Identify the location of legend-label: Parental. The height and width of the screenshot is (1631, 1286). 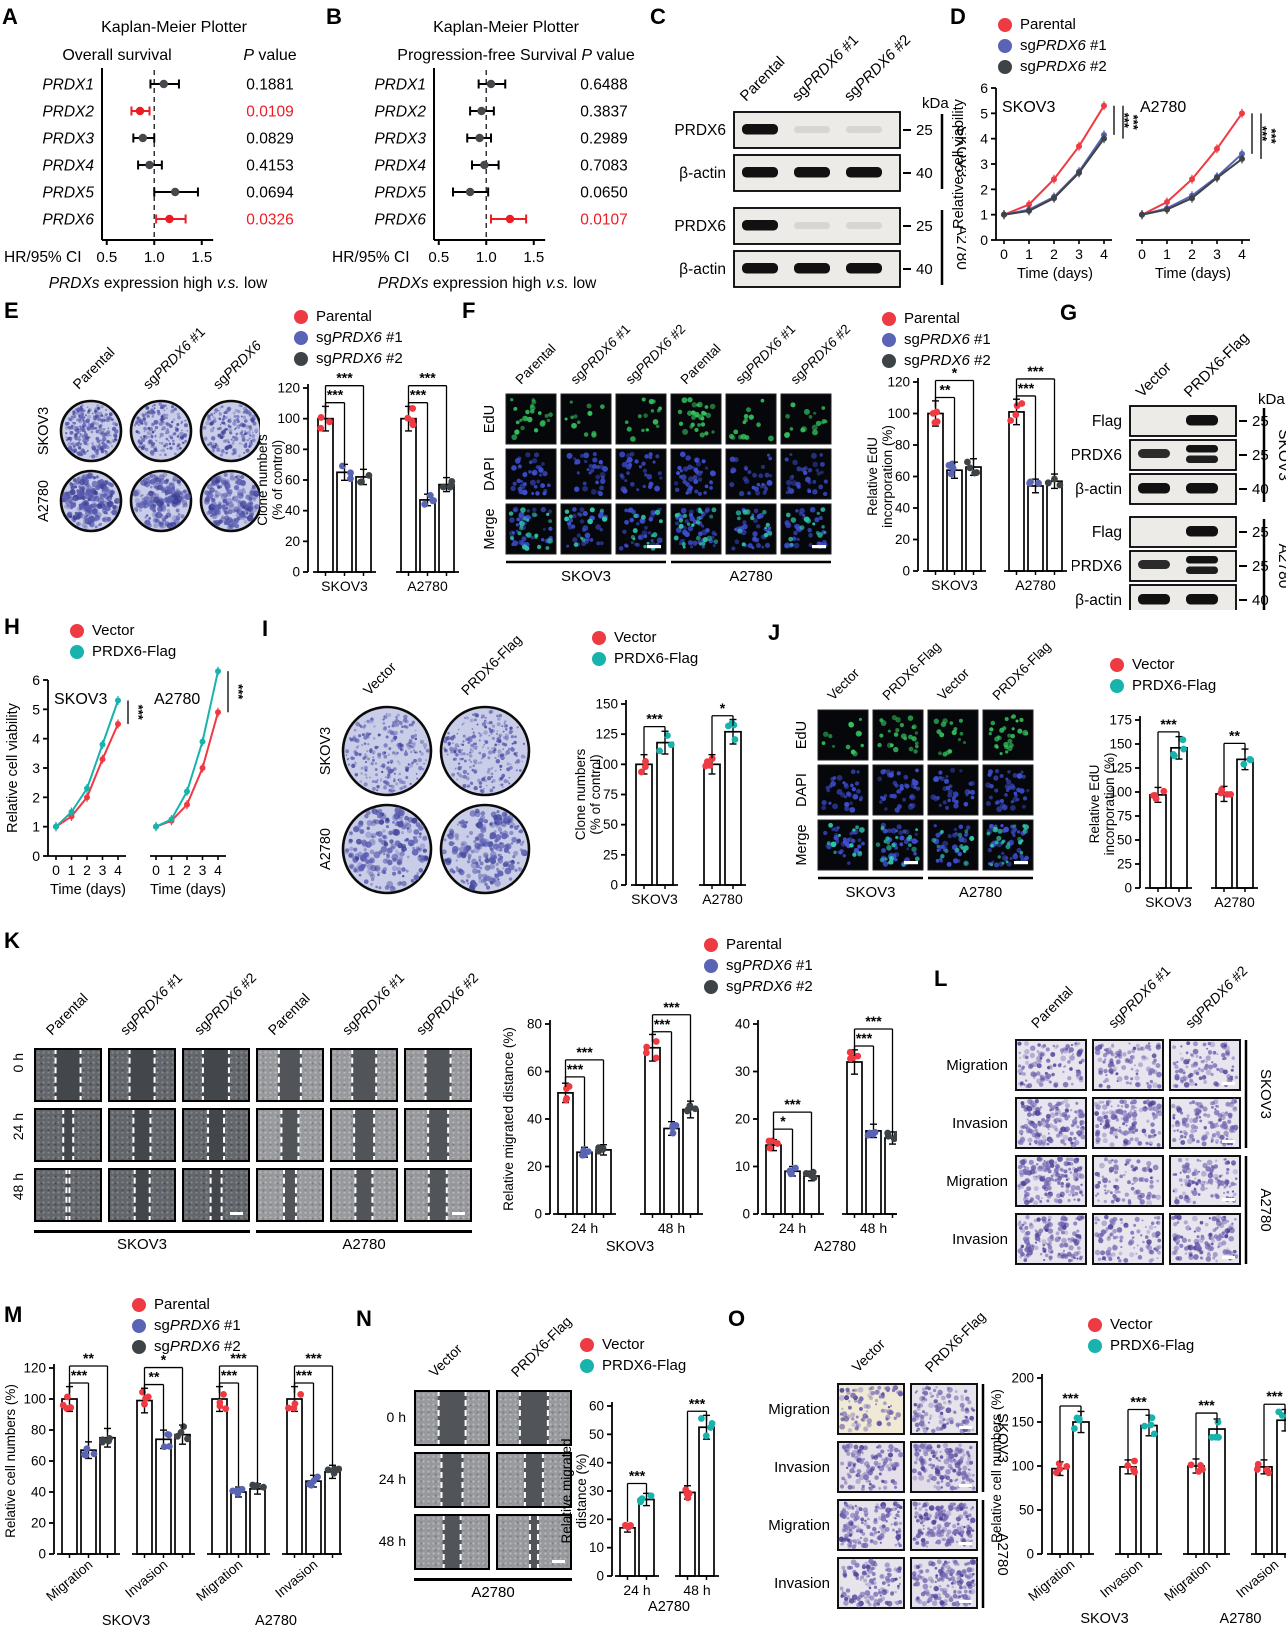
(182, 1304).